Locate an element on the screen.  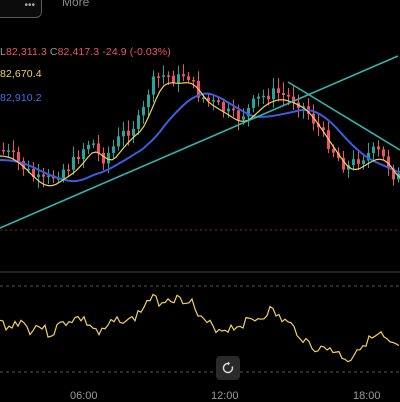
trendline-lower is located at coordinates (343, 116).